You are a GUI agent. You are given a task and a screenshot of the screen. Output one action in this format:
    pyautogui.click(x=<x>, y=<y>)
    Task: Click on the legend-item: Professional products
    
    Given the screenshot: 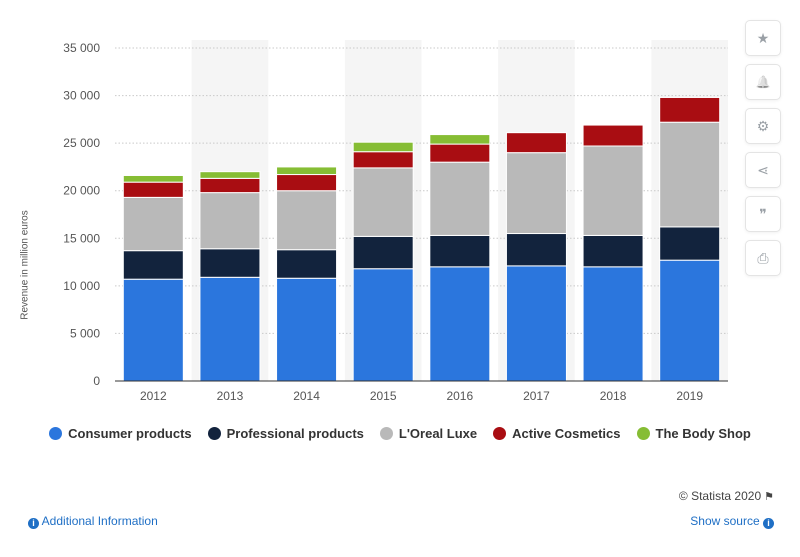 What is the action you would take?
    pyautogui.click(x=285, y=433)
    